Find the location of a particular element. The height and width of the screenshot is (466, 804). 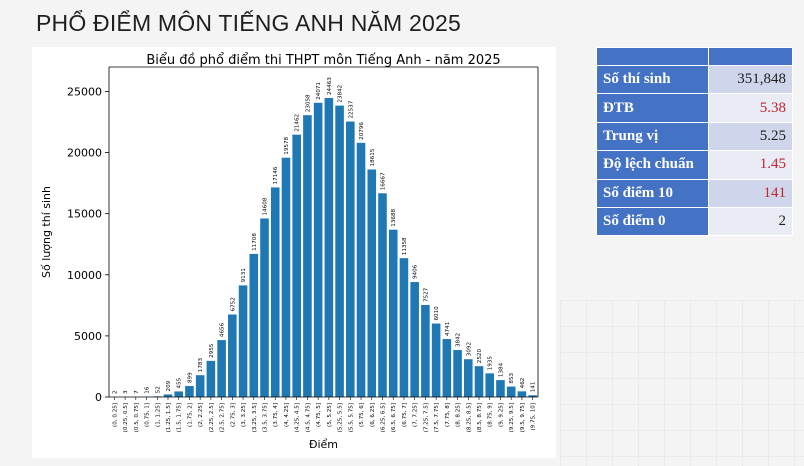

x-tick-label: (6.5, 6.75] is located at coordinates (394, 417).